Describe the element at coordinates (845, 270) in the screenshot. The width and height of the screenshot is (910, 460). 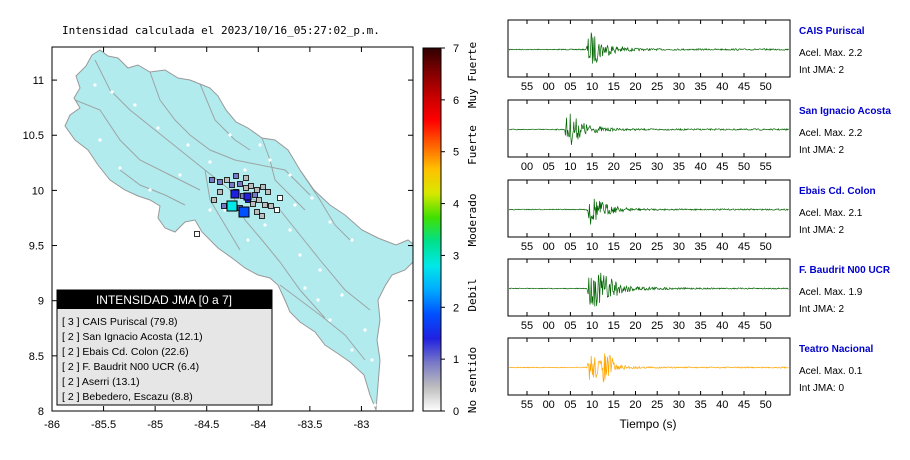
I see `station-name: F. Baudrit N00 UCR` at that location.